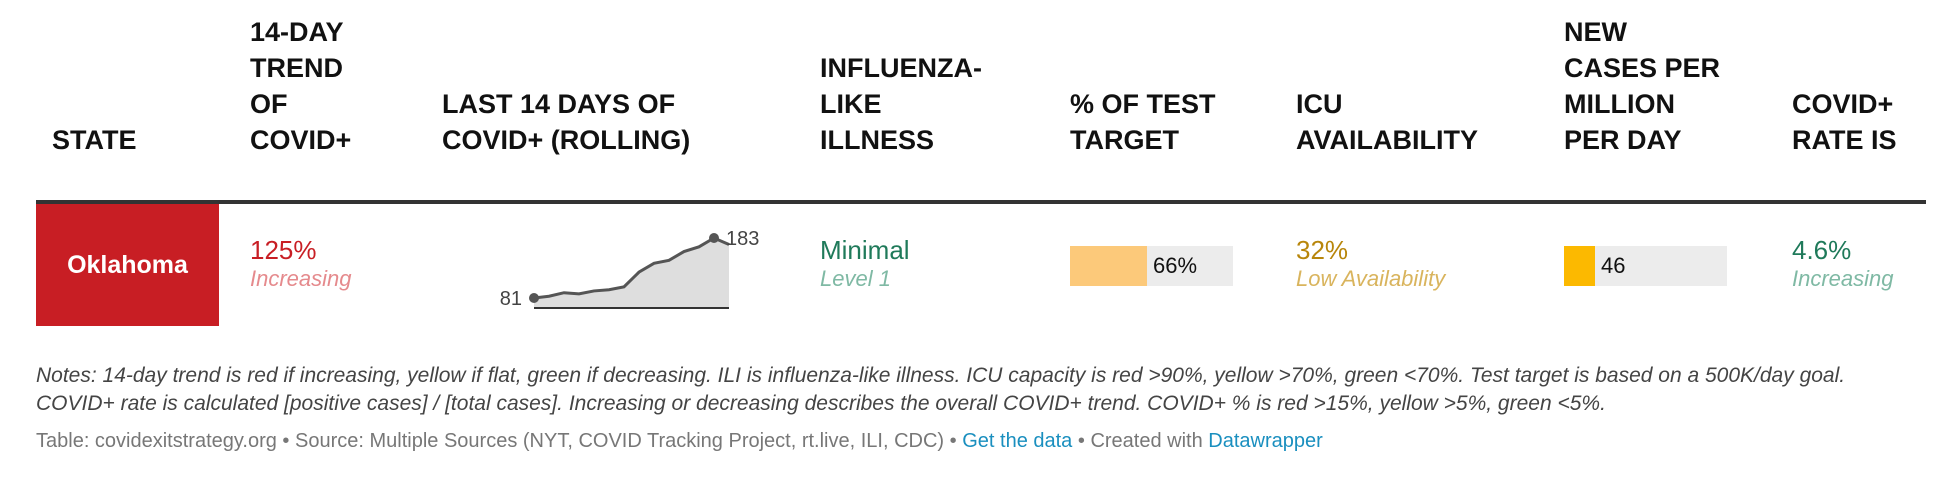 This screenshot has width=1946, height=484. I want to click on ili-cell: Minimal Level 1, so click(865, 263).